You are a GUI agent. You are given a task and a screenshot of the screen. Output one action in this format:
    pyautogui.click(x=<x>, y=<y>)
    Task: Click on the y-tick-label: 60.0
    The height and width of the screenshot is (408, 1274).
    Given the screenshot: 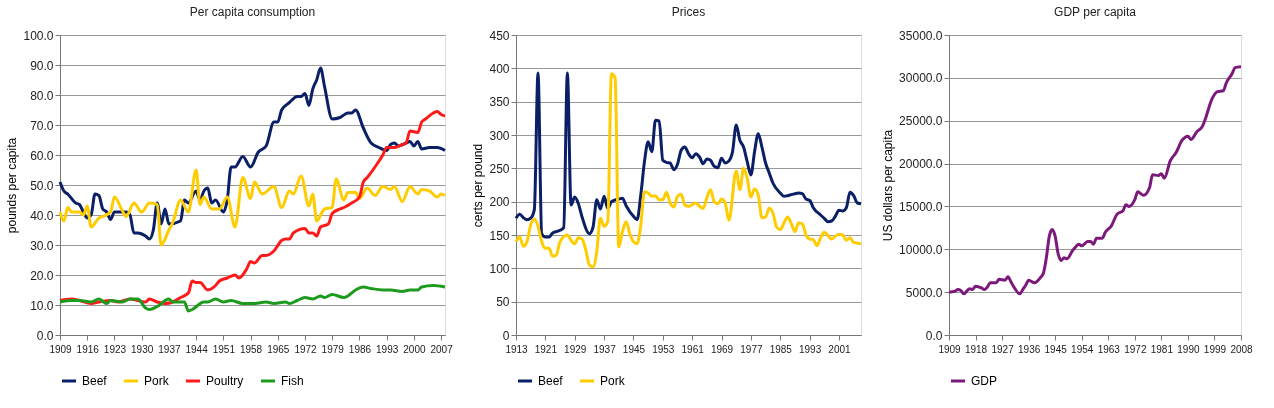 What is the action you would take?
    pyautogui.click(x=42, y=155)
    